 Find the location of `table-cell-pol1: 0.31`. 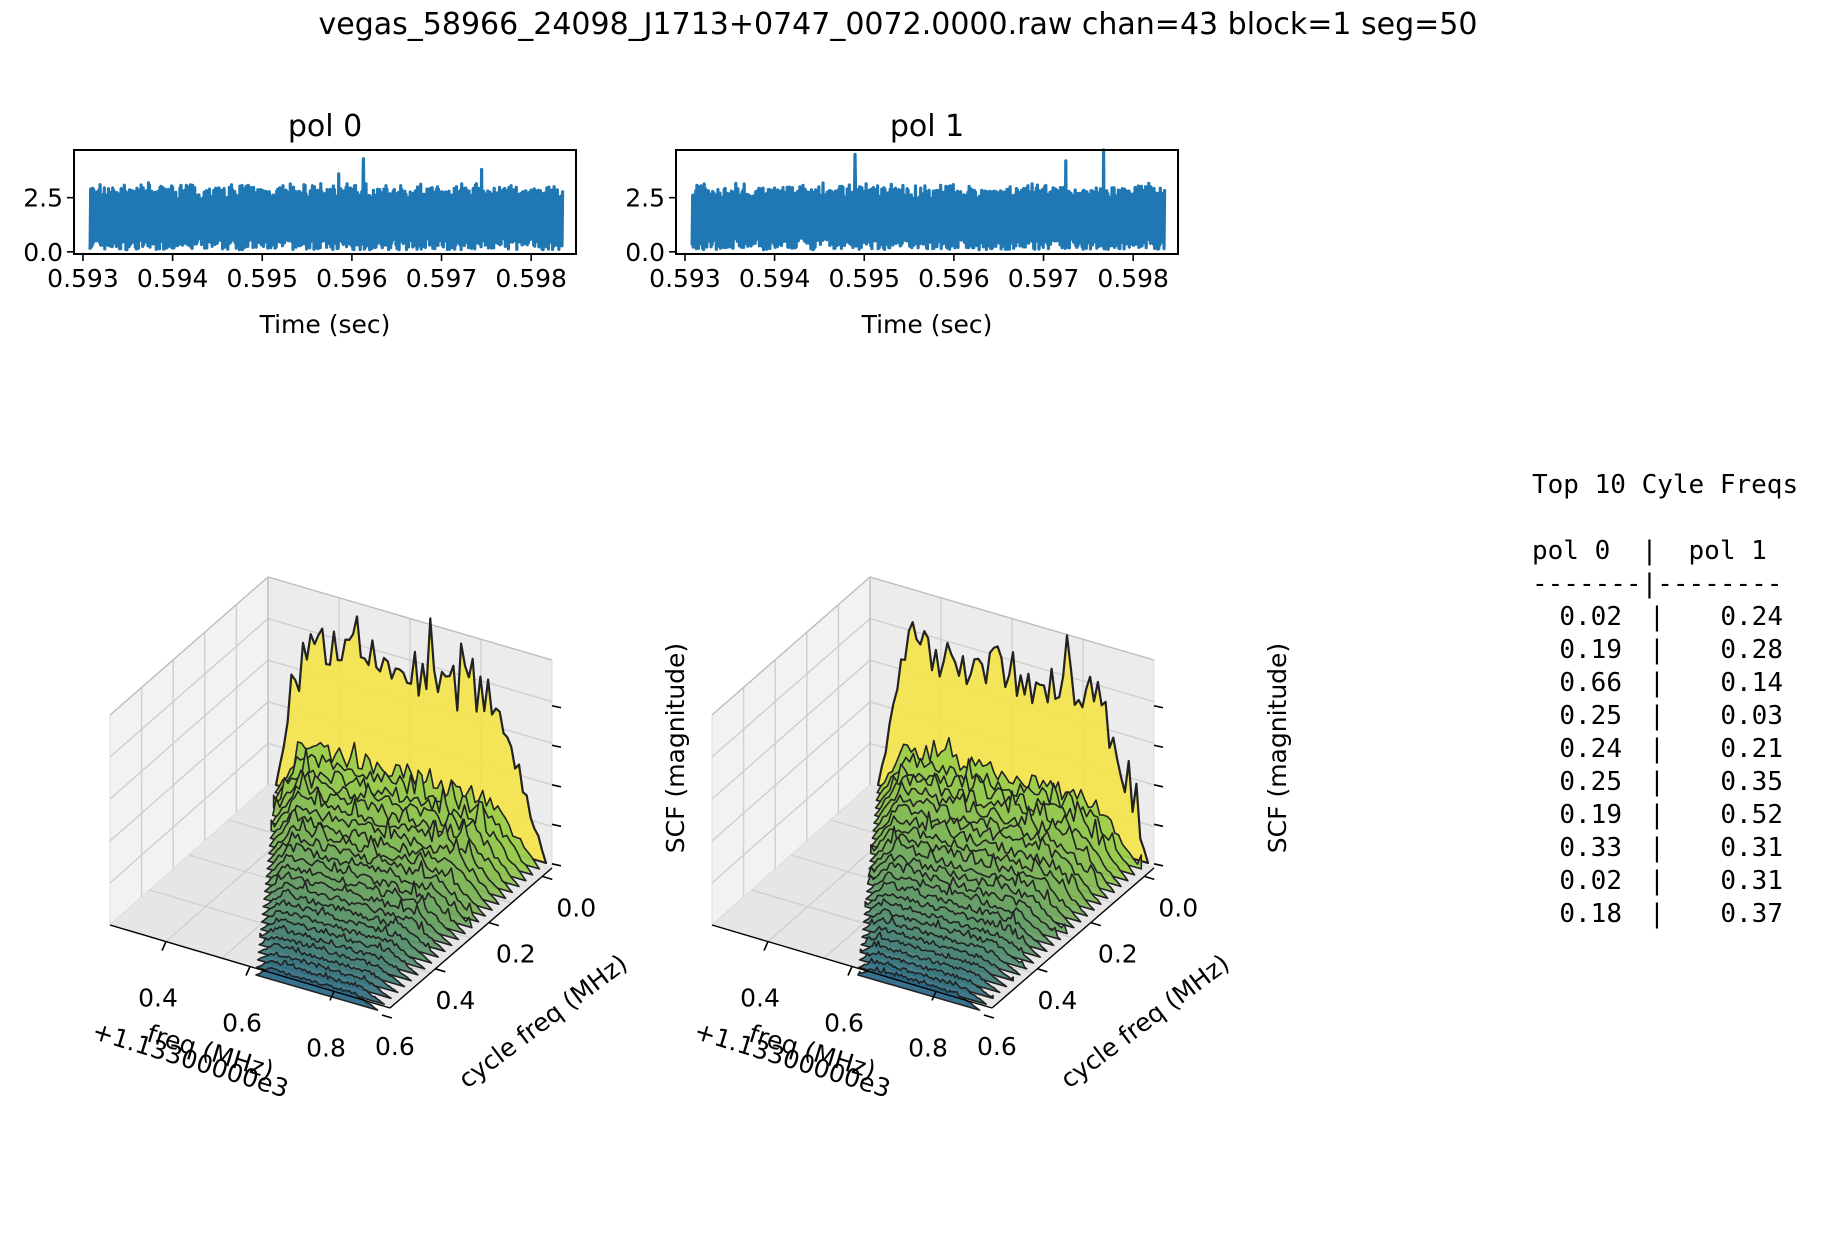

table-cell-pol1: 0.31 is located at coordinates (1751, 848).